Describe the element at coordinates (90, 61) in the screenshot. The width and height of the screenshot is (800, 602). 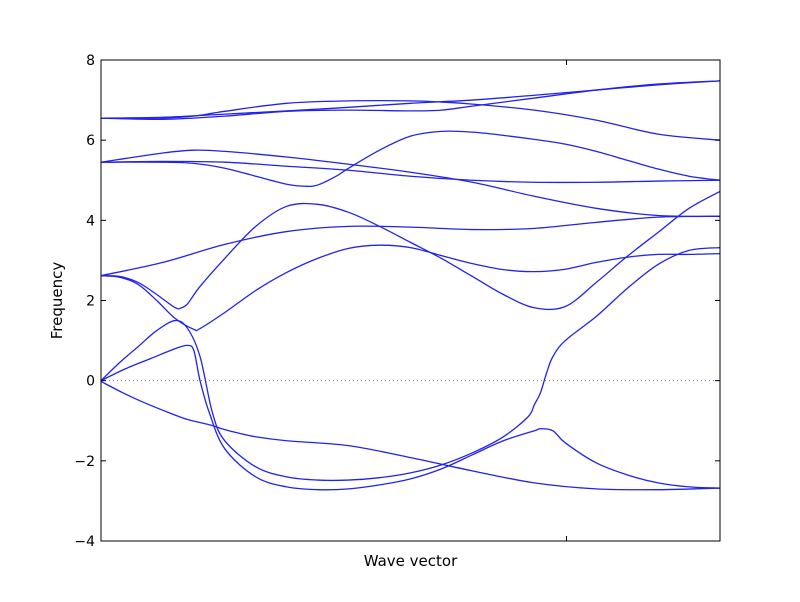
I see `y-tick-label: 8` at that location.